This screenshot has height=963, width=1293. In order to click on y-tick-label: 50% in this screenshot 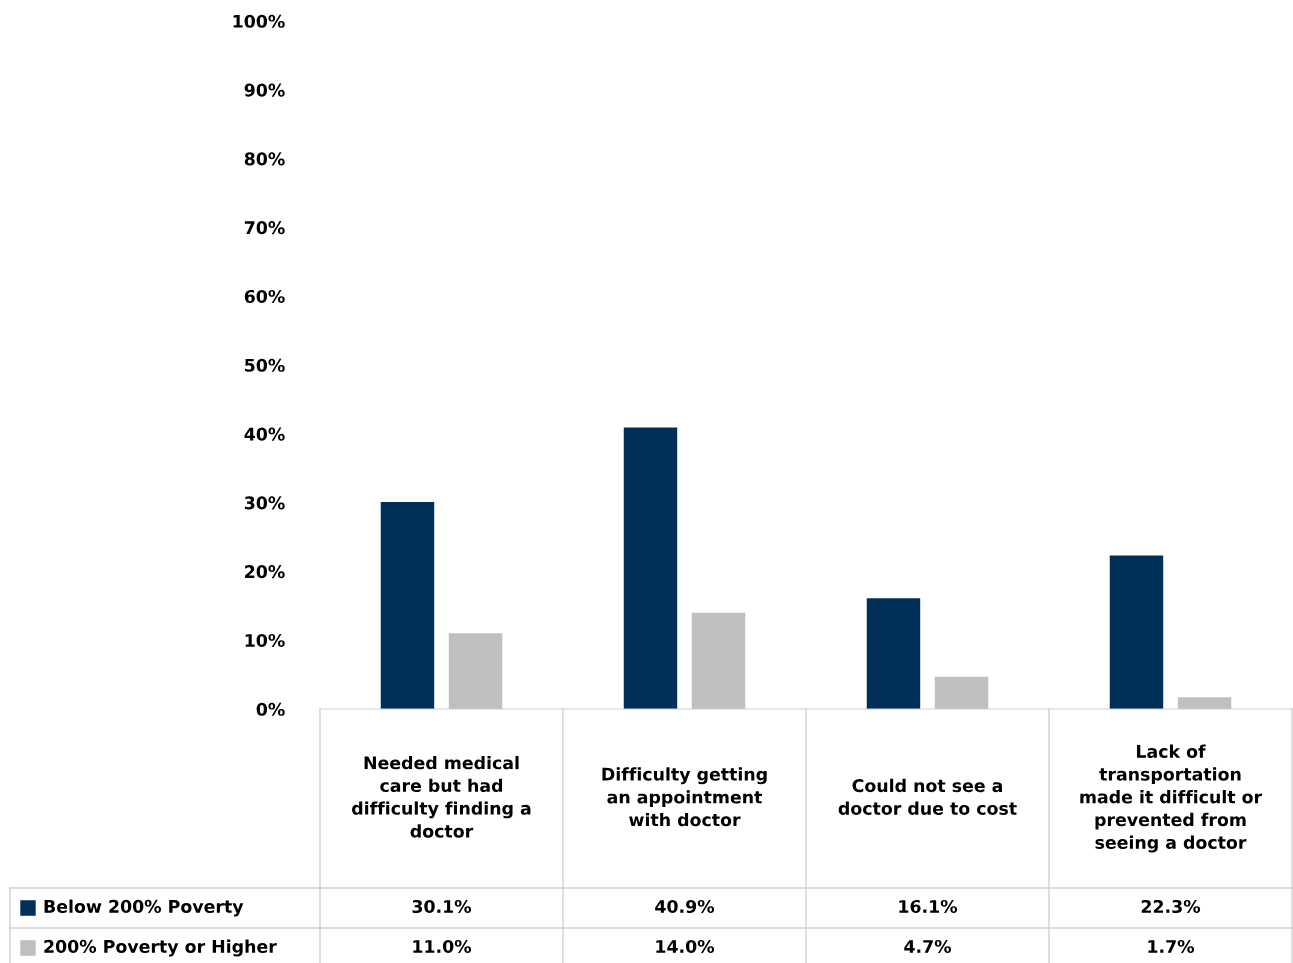, I will do `click(265, 365)`.